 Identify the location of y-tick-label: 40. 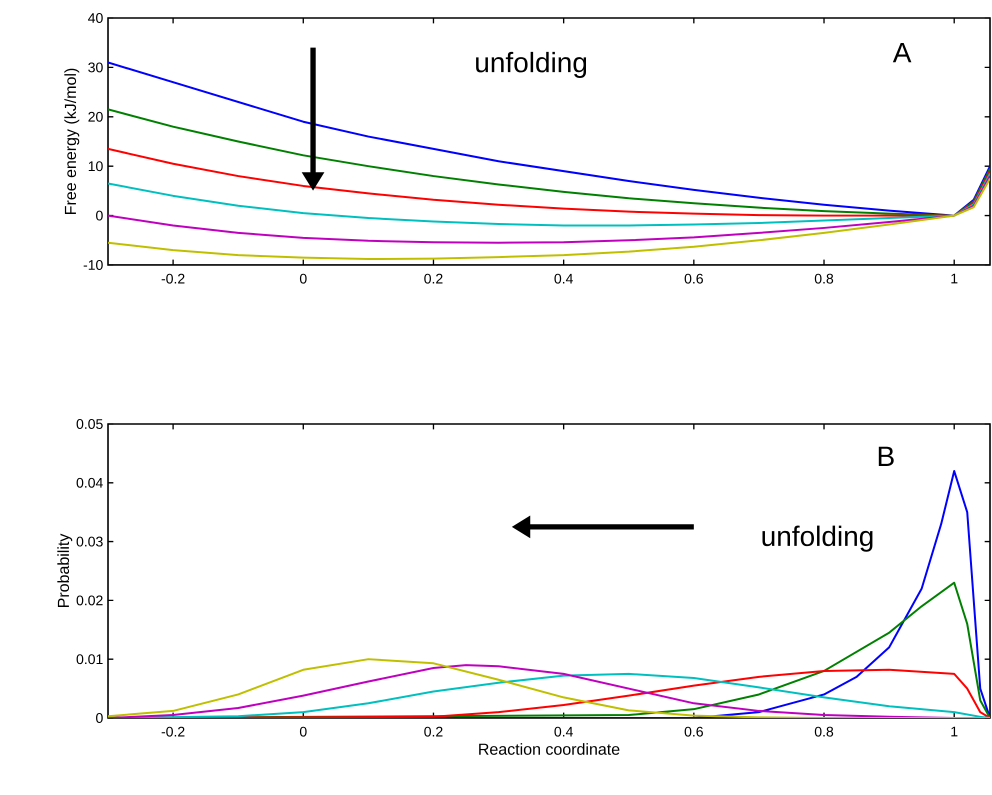
(95, 18).